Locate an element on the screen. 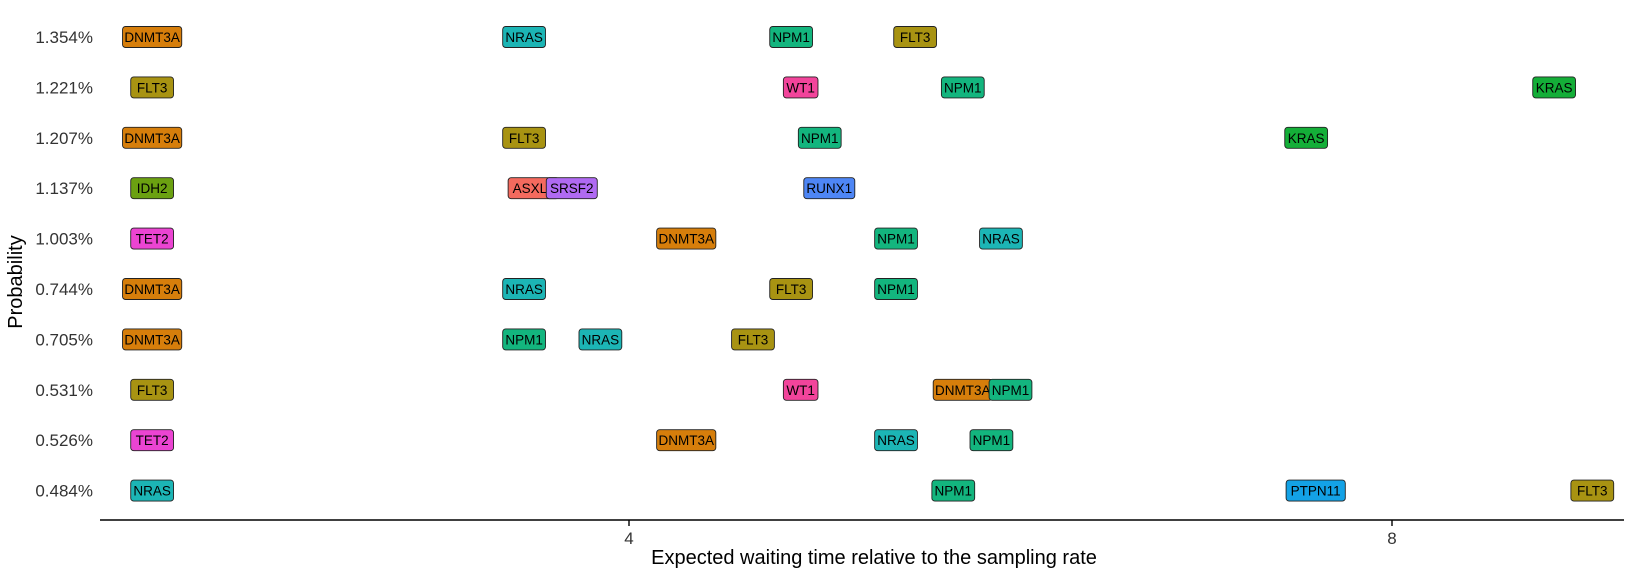 The width and height of the screenshot is (1632, 576). y-tick-label: 1.354% is located at coordinates (64, 37).